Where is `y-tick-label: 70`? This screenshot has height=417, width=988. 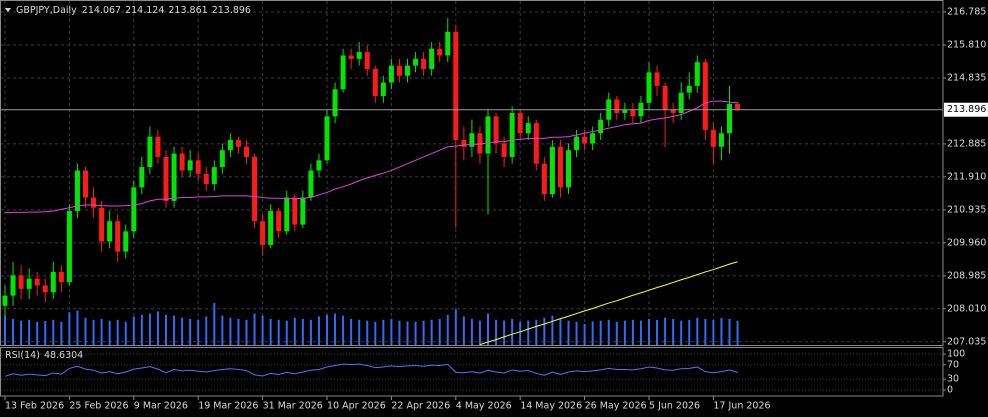
y-tick-label: 70 is located at coordinates (953, 364).